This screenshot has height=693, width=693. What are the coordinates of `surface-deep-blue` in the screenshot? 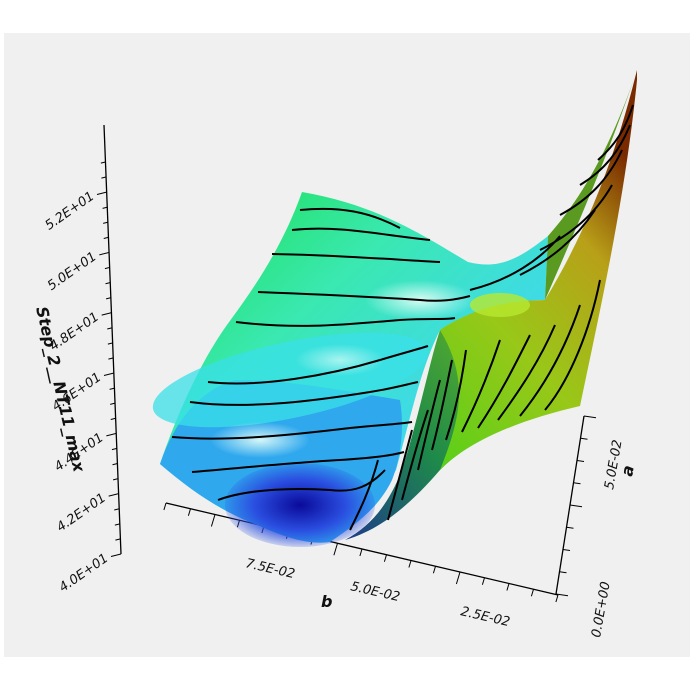 It's located at (300, 505).